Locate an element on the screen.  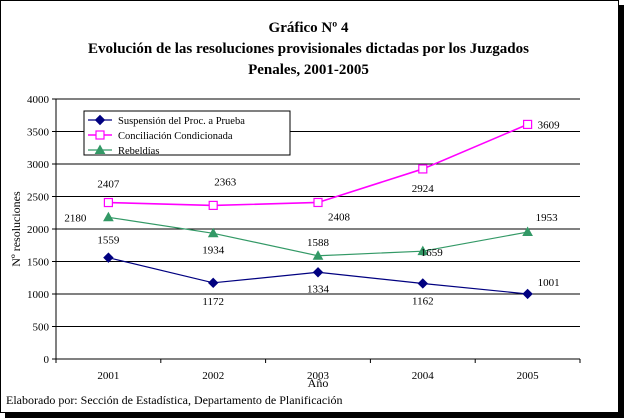
y-tick-label: 3000 is located at coordinates (38, 165).